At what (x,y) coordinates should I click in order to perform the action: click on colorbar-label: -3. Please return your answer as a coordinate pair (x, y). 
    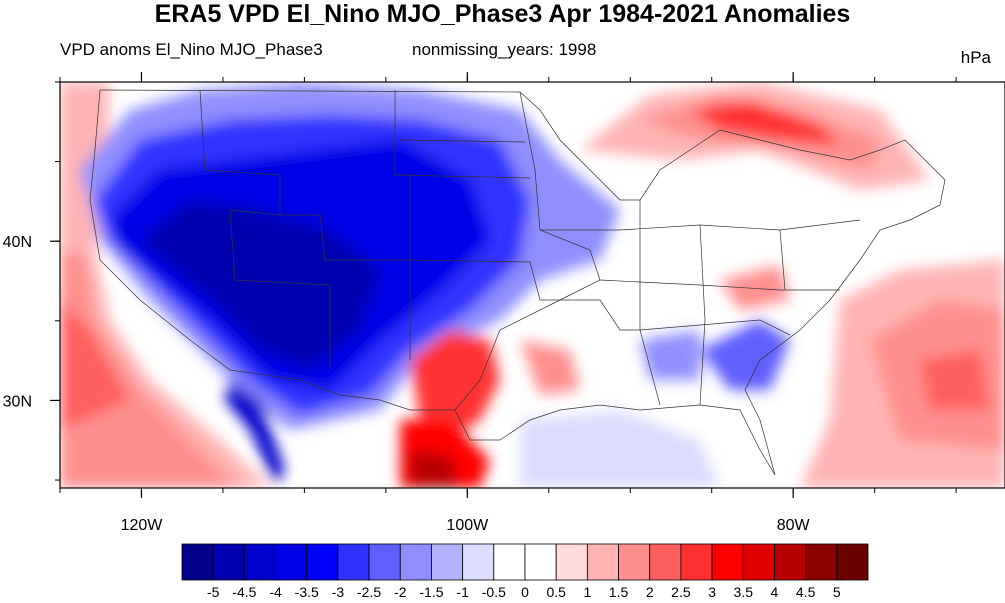
    Looking at the image, I should click on (338, 592).